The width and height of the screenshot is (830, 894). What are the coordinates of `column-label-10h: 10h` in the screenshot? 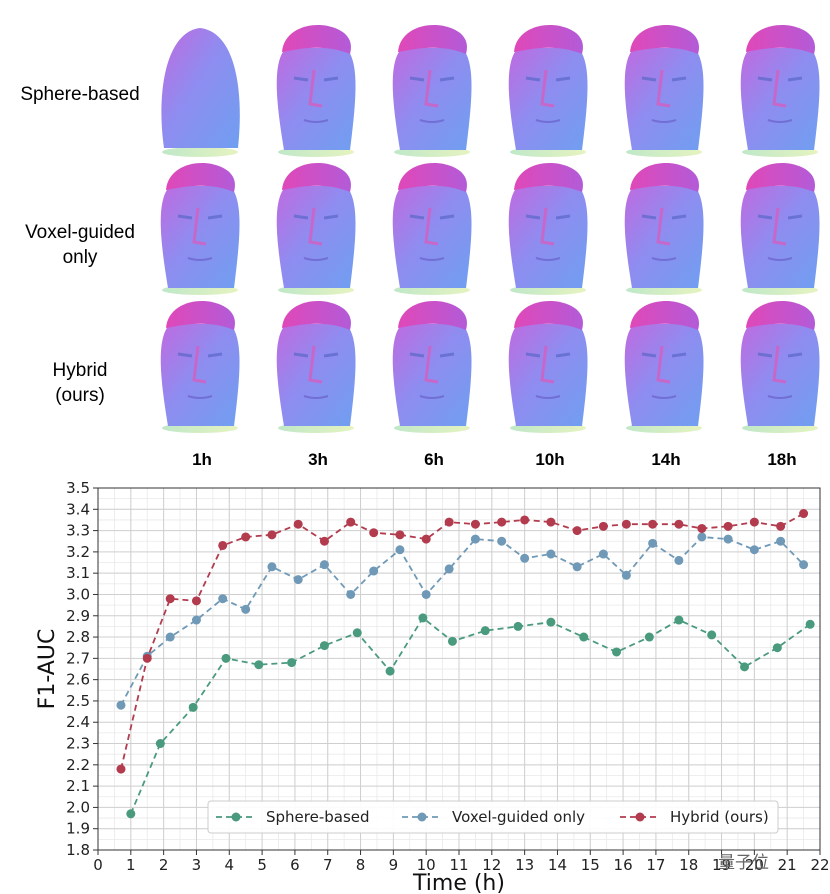 It's located at (550, 459).